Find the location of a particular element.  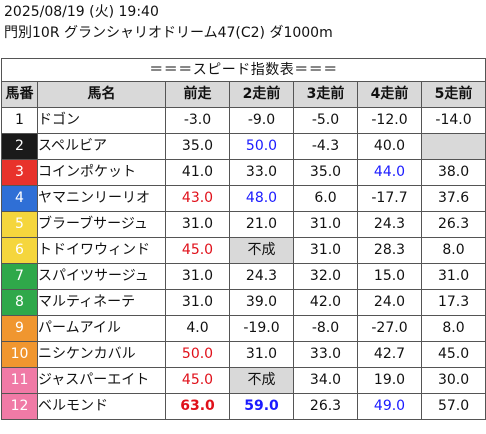

horse-number: 11 is located at coordinates (19, 380).